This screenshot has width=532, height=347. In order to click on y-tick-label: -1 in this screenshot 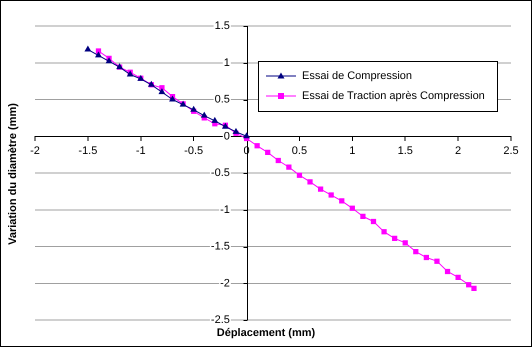, I will do `click(225, 210)`.